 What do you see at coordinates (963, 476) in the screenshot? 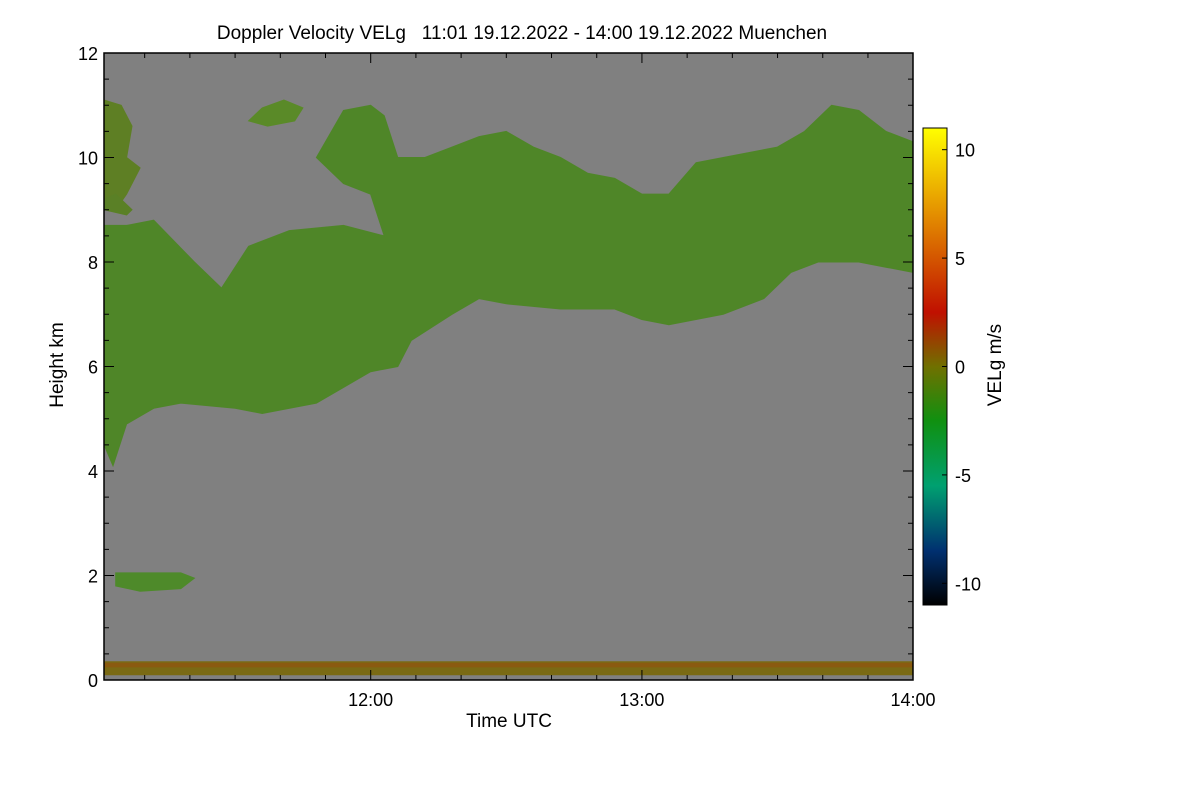
I see `colorbar-tick-label: -5` at bounding box center [963, 476].